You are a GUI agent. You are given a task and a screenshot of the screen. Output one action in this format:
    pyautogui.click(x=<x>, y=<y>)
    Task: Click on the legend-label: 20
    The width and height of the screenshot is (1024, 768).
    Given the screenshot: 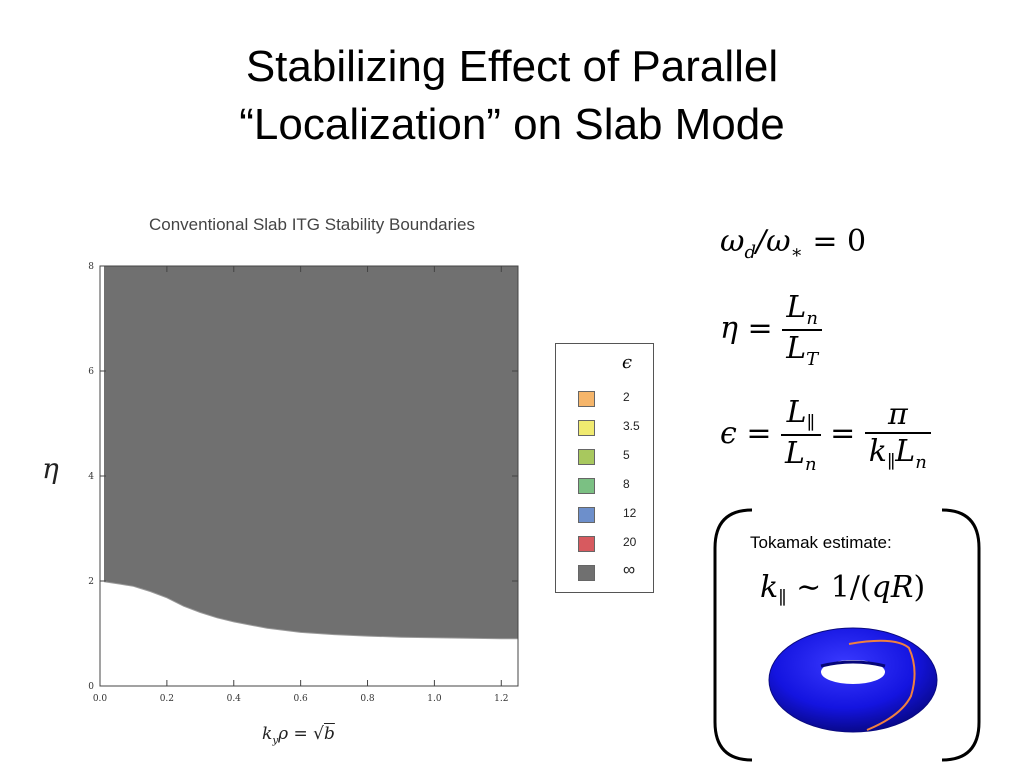 What is the action you would take?
    pyautogui.click(x=630, y=542)
    